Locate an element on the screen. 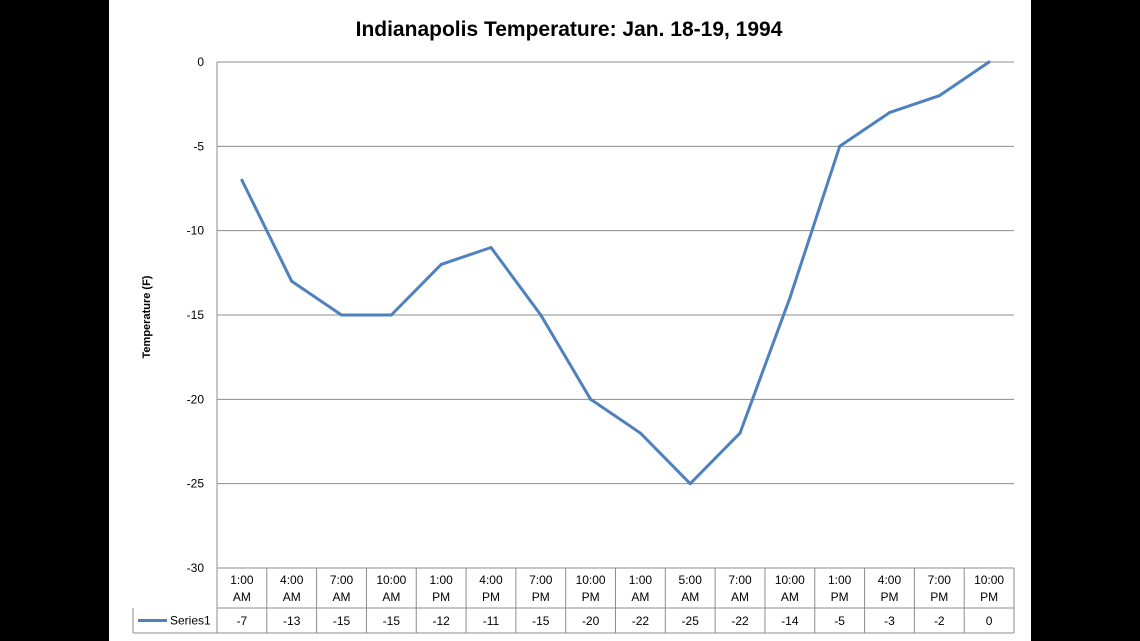  table-value-cell: -13 is located at coordinates (292, 621).